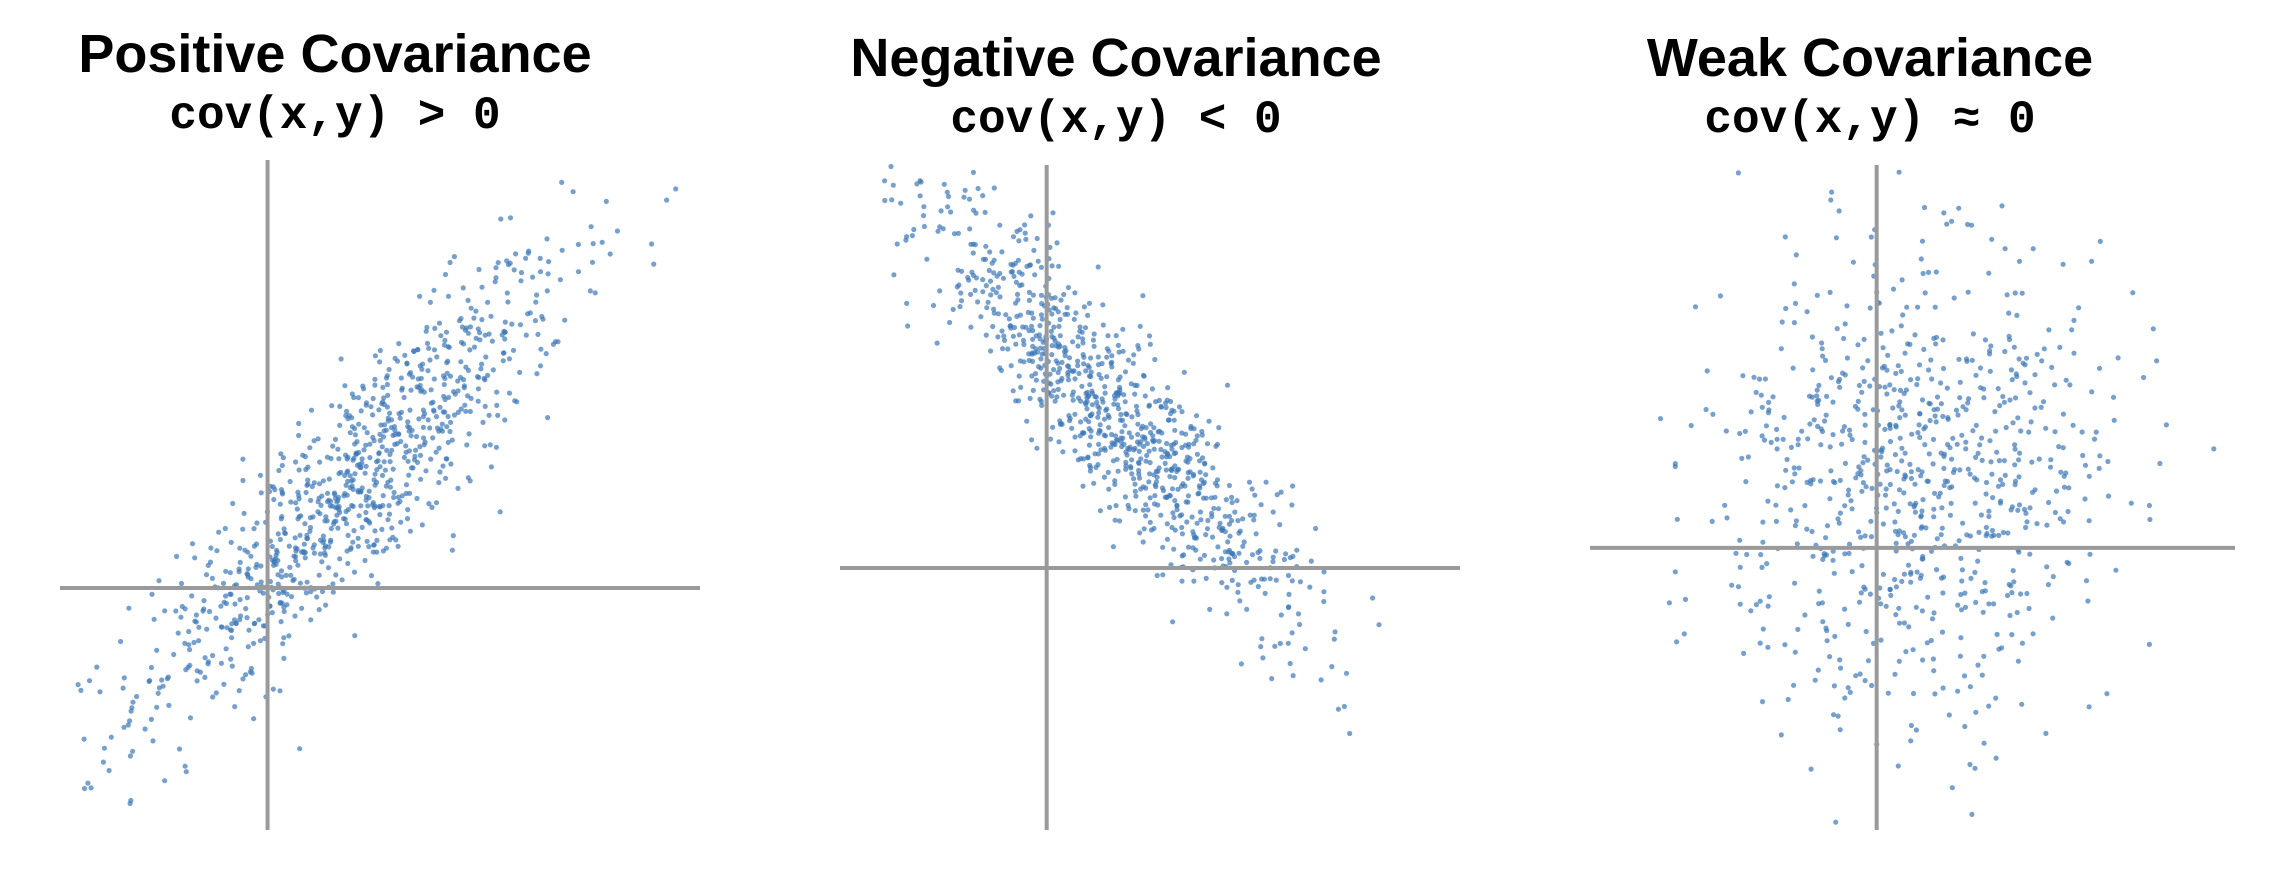 The image size is (2284, 880). What do you see at coordinates (1870, 58) in the screenshot?
I see `chart-title: Weak Covariance` at bounding box center [1870, 58].